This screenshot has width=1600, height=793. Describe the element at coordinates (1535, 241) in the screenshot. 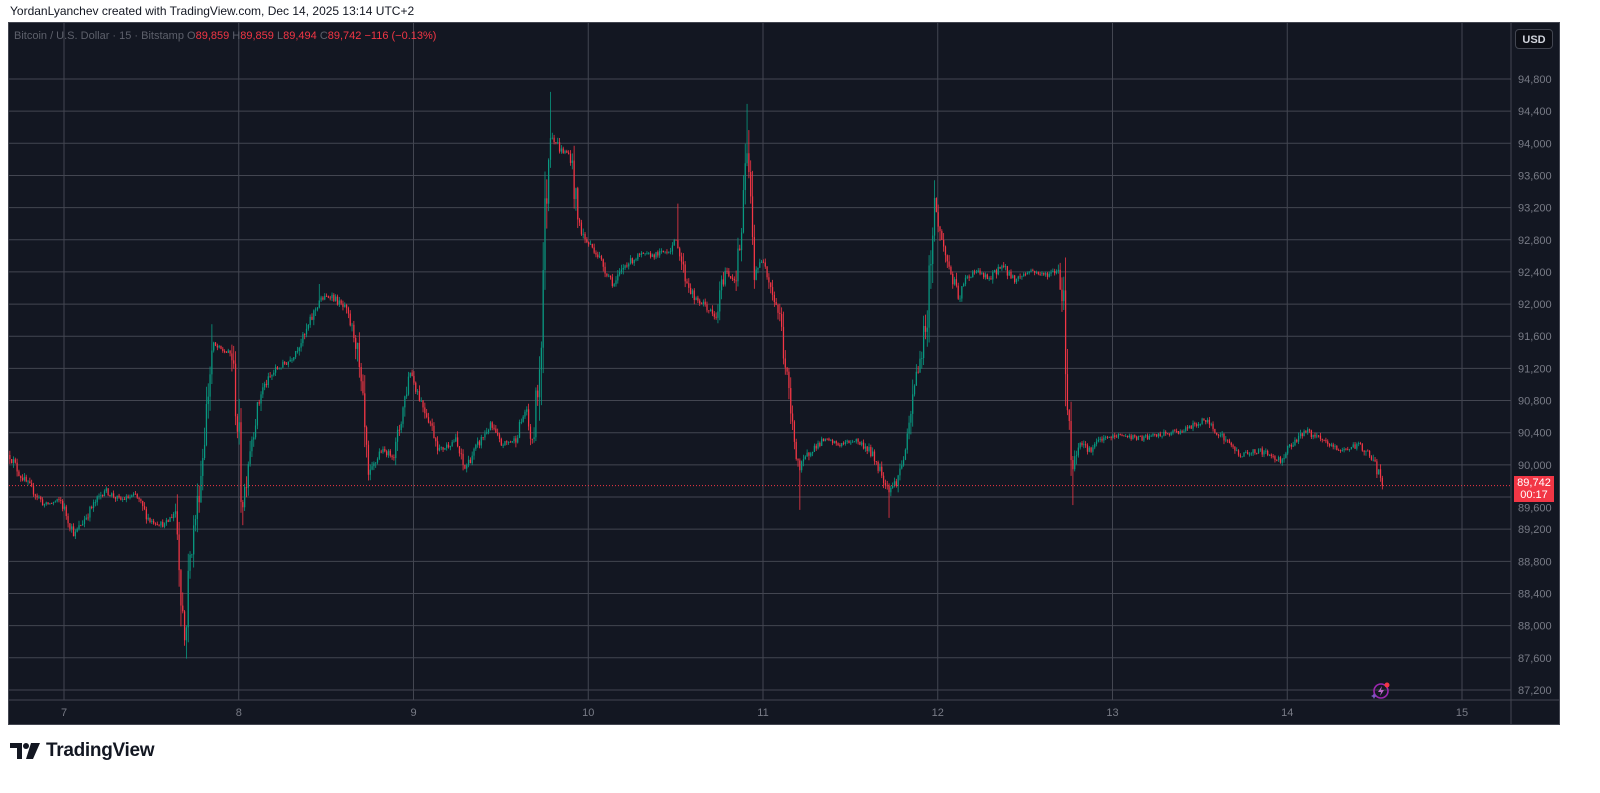

I see `price-axis-label: 92,800` at that location.